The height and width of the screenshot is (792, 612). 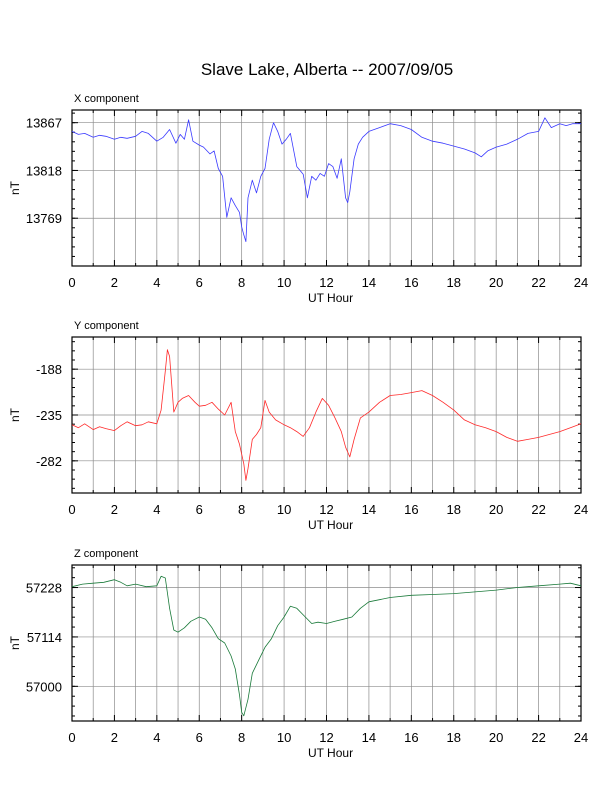 I want to click on y-tick-label: 13769, so click(x=44, y=218).